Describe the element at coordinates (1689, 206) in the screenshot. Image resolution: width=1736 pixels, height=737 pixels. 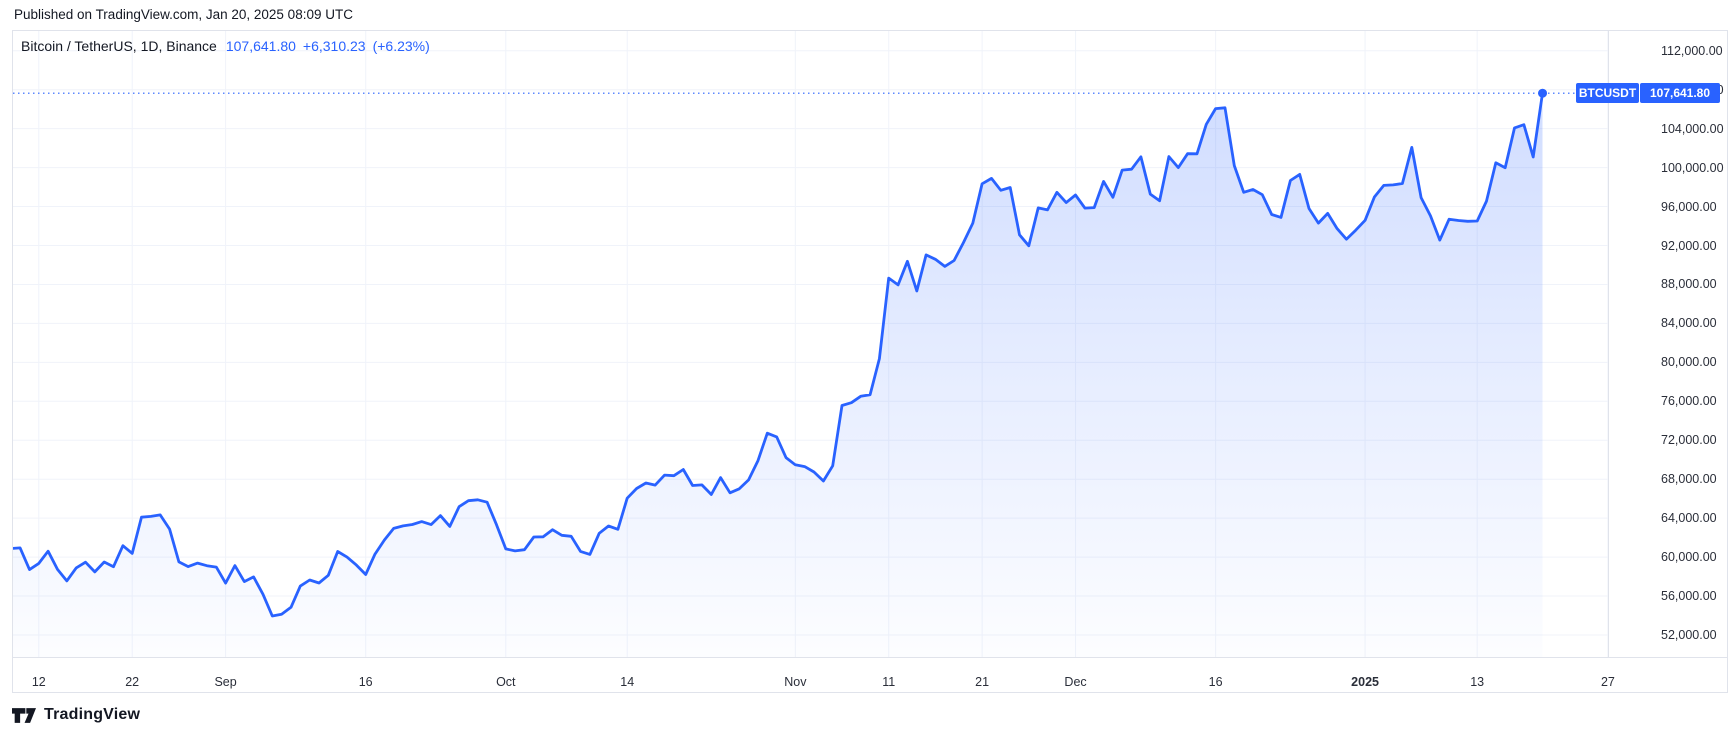
I see `y-axis-label: 96,000.00` at that location.